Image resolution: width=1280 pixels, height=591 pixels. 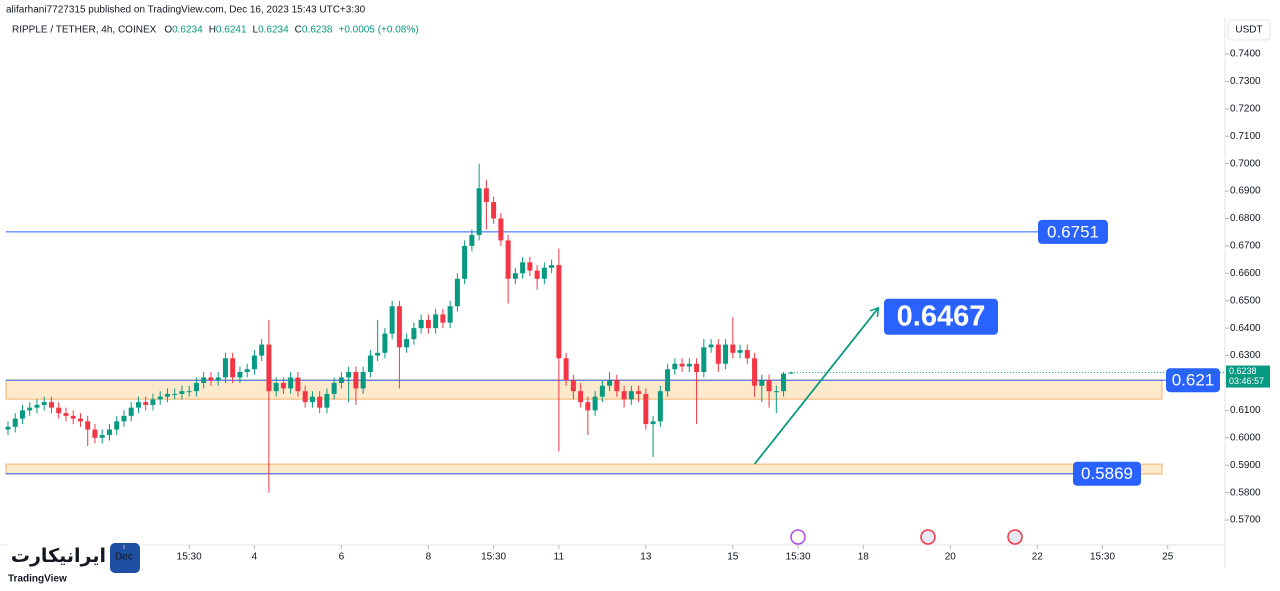 What do you see at coordinates (273, 30) in the screenshot?
I see `quote-value: 0.6234` at bounding box center [273, 30].